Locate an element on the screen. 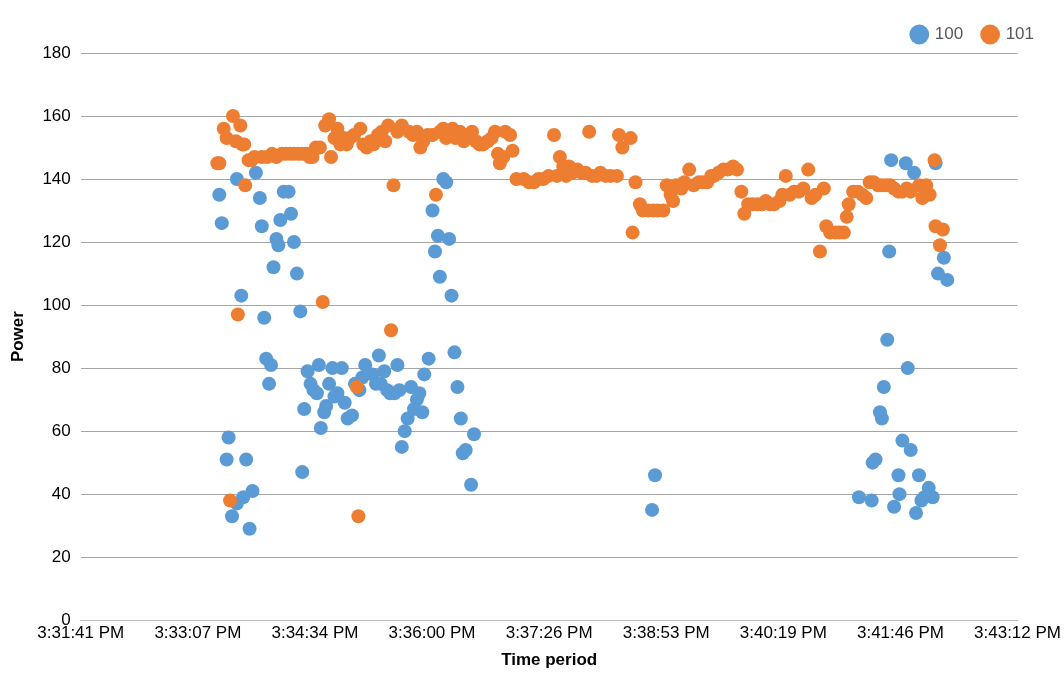 Image resolution: width=1064 pixels, height=679 pixels. x-tick-label: 3:40:19 PM is located at coordinates (783, 633).